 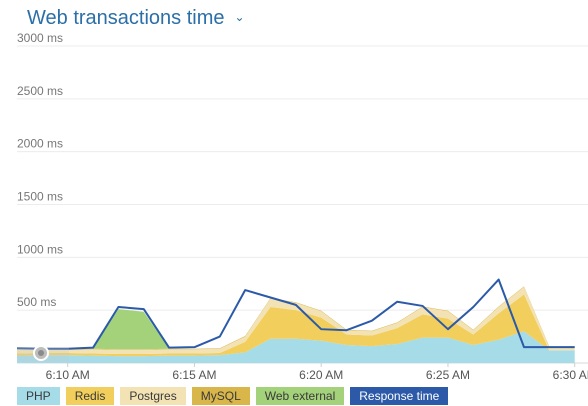 What do you see at coordinates (40, 197) in the screenshot?
I see `y-tick-label: 1500 ms` at bounding box center [40, 197].